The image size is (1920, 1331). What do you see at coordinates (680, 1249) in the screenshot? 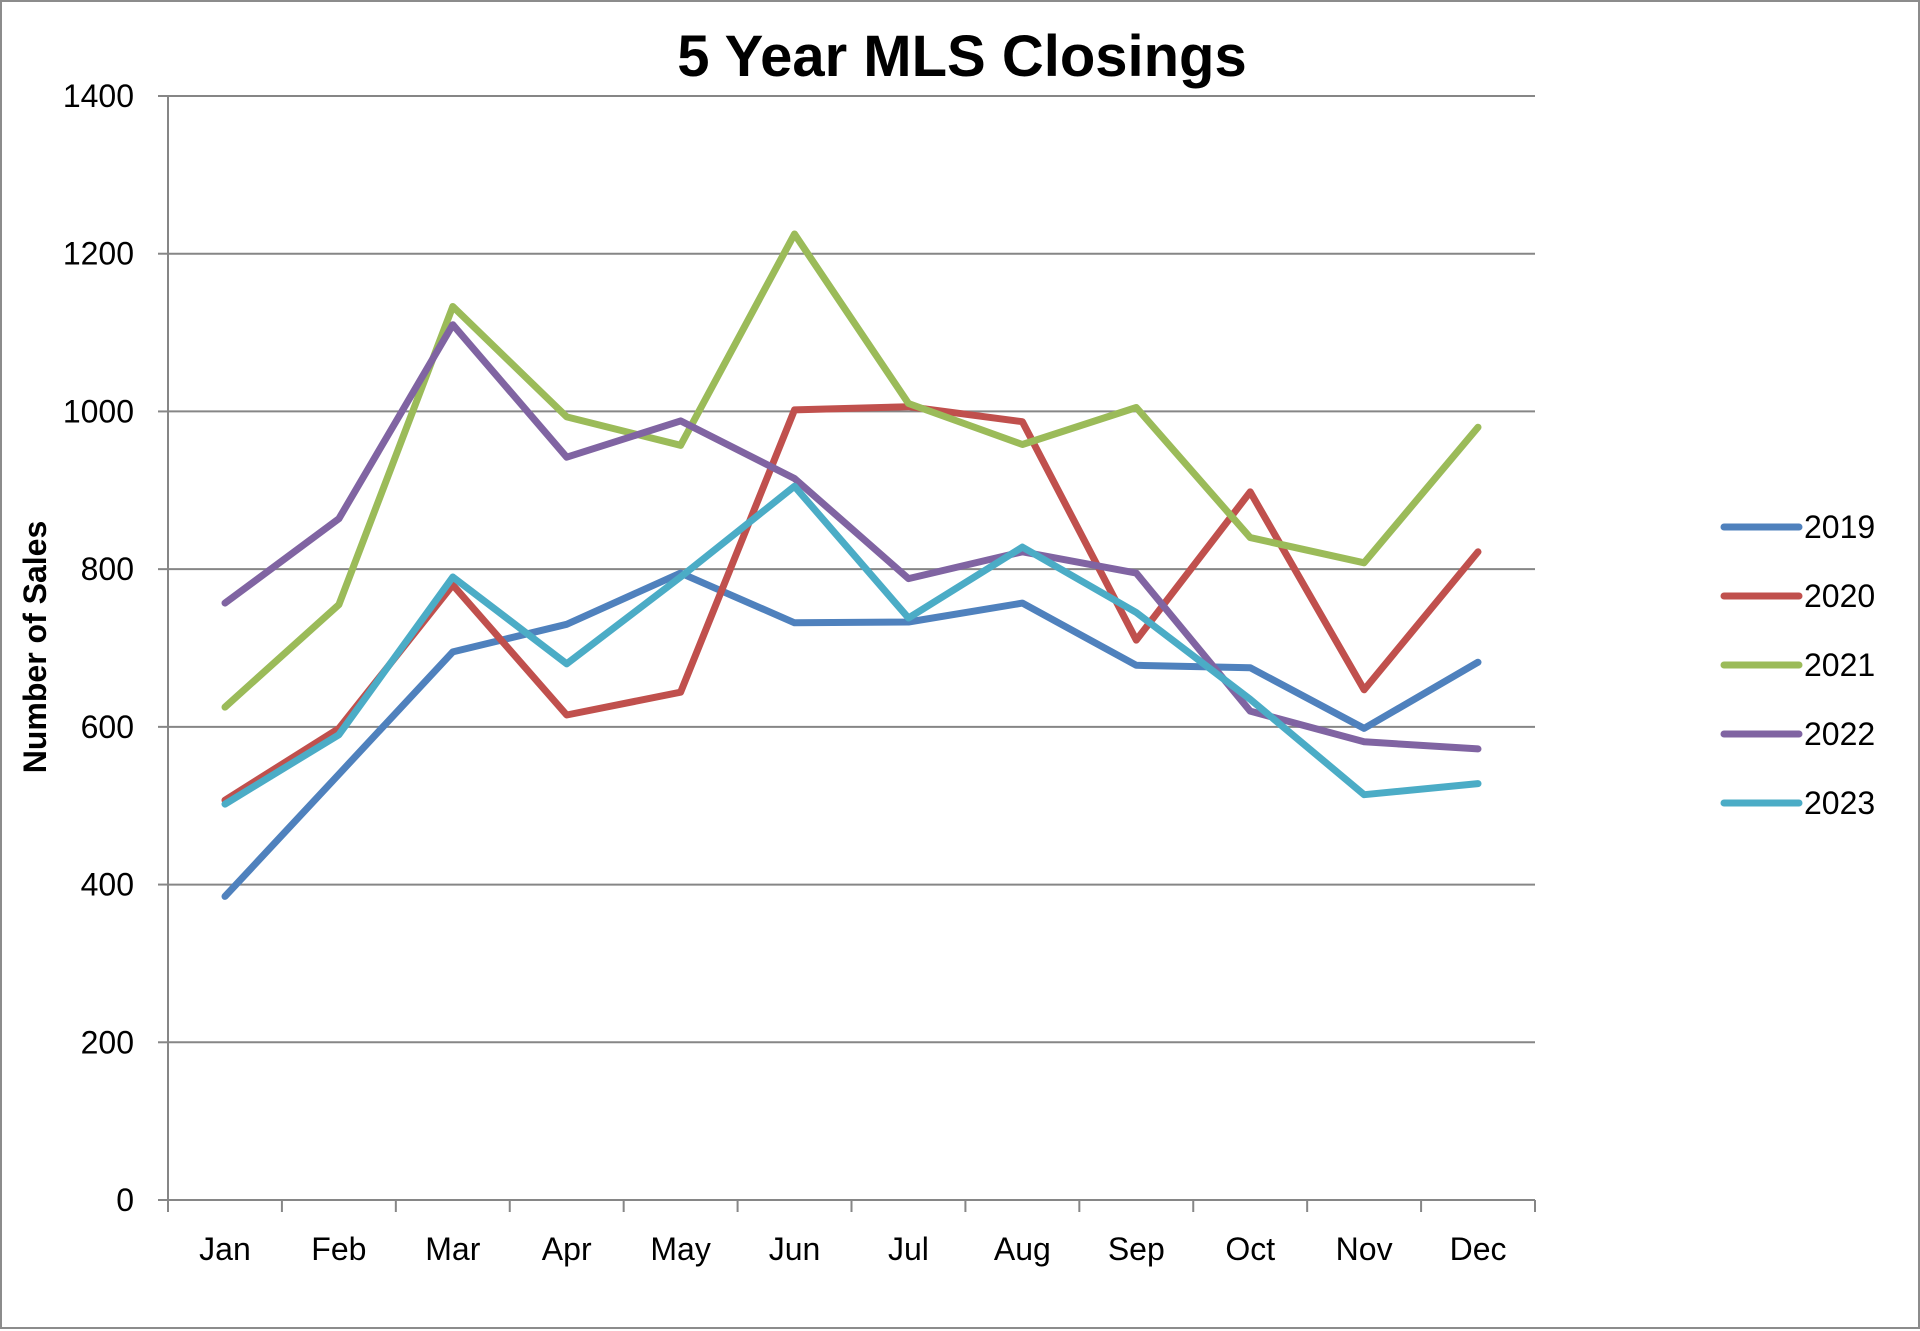
I see `x-tick-label: May` at bounding box center [680, 1249].